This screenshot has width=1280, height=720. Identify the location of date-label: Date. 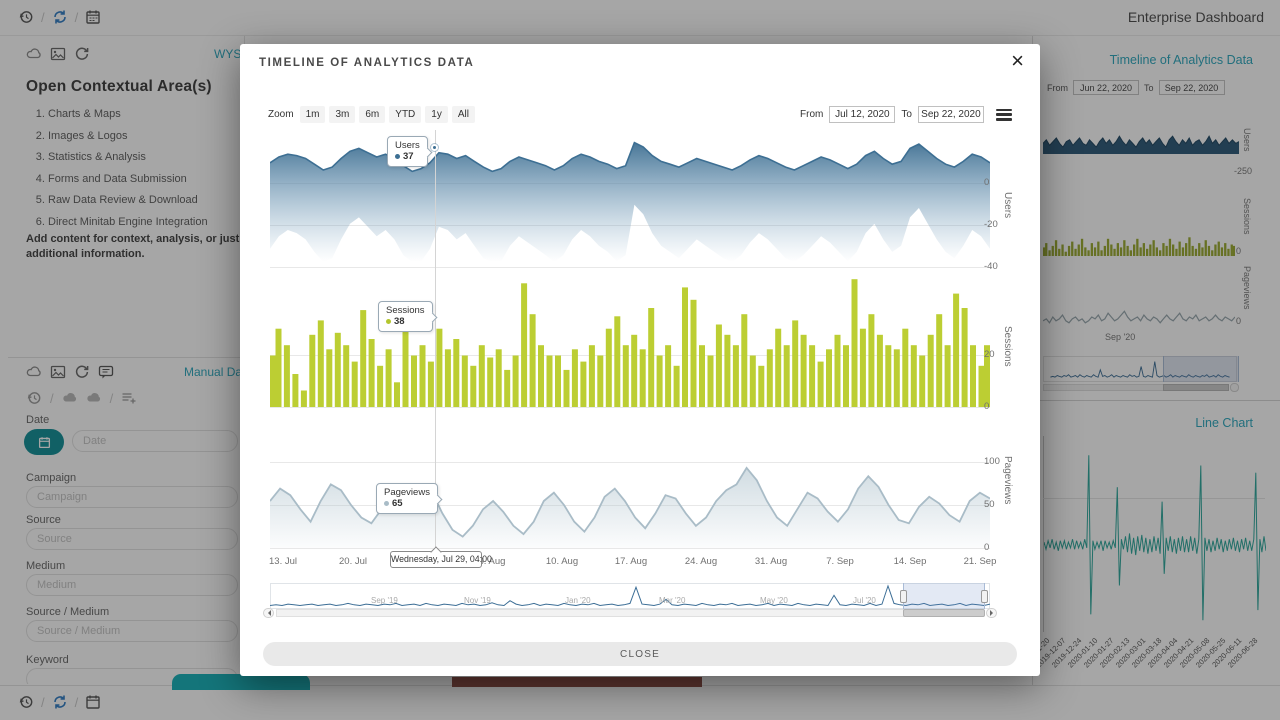
(38, 420).